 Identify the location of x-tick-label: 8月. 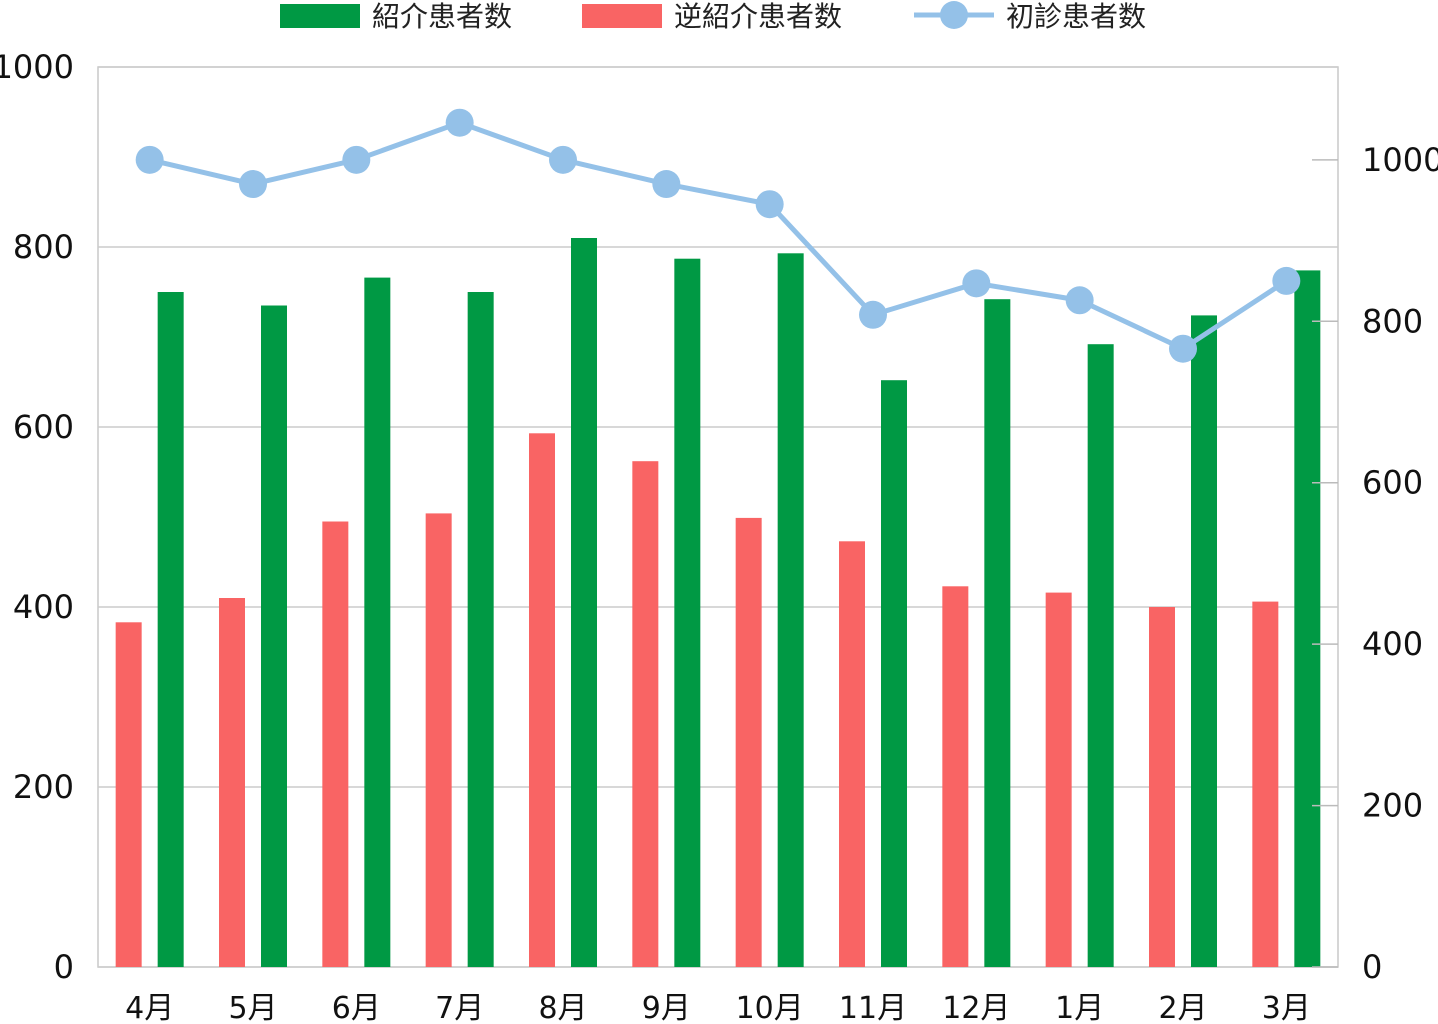
(562, 1007).